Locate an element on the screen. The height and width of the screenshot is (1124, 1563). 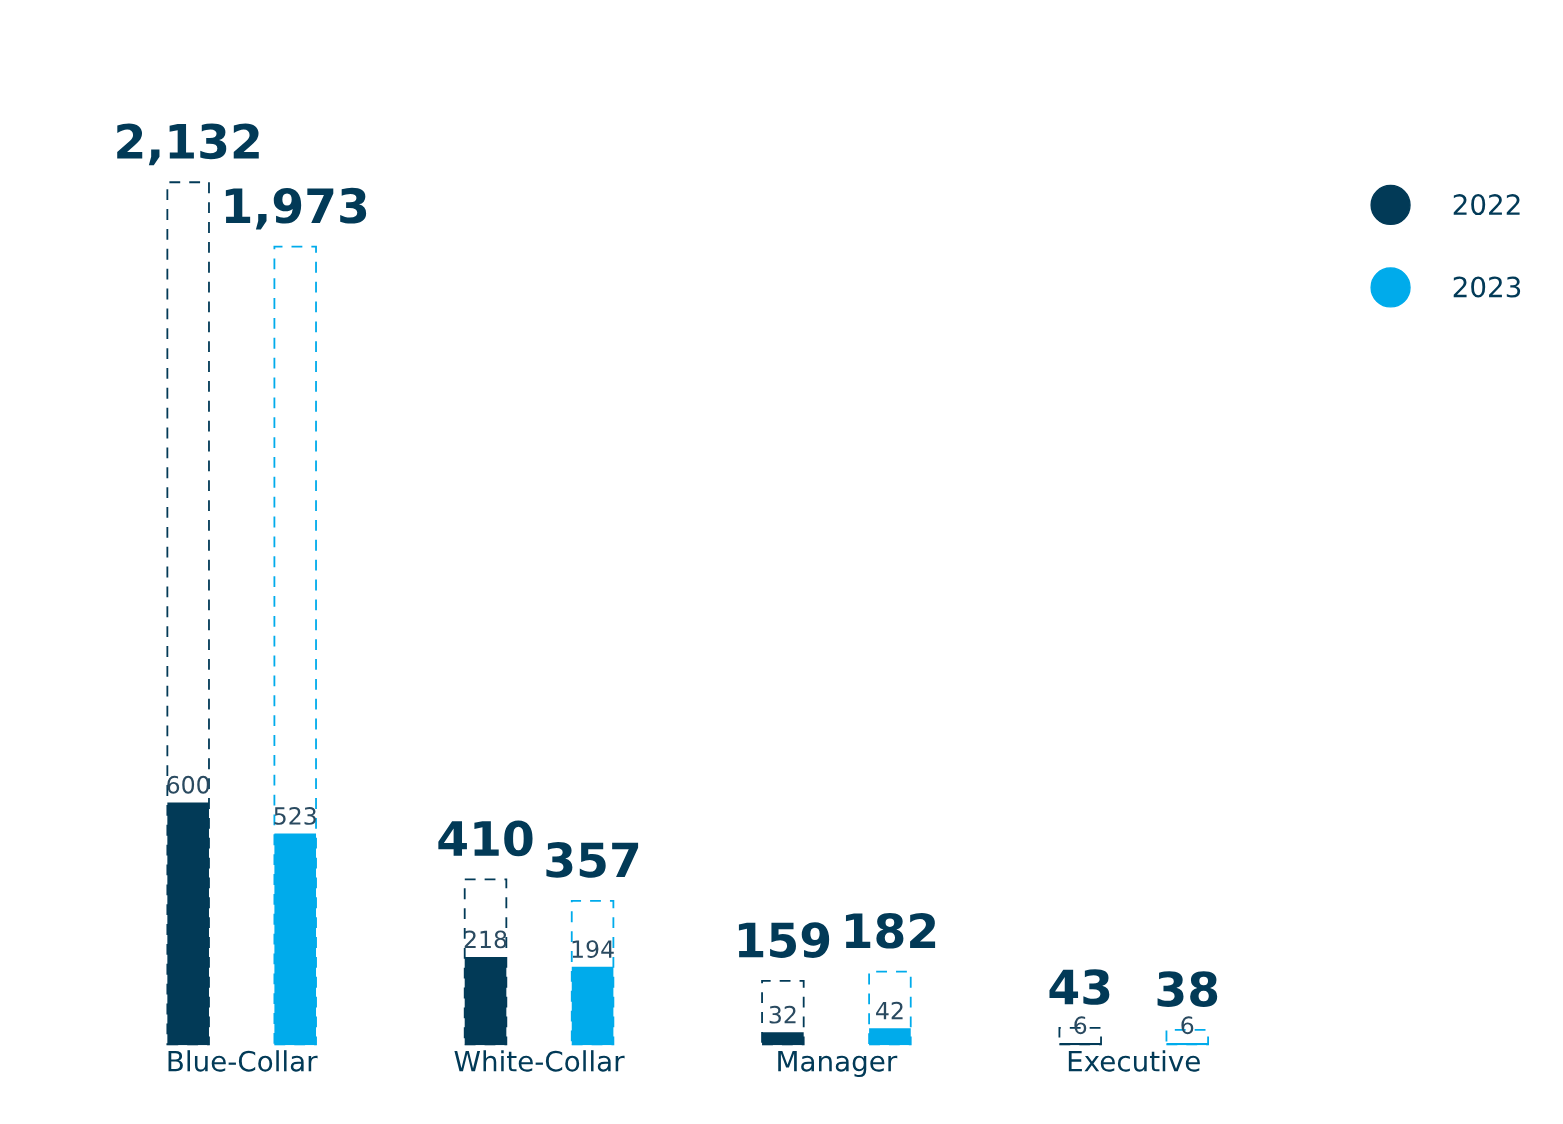
data-label: 1,973 is located at coordinates (296, 208).